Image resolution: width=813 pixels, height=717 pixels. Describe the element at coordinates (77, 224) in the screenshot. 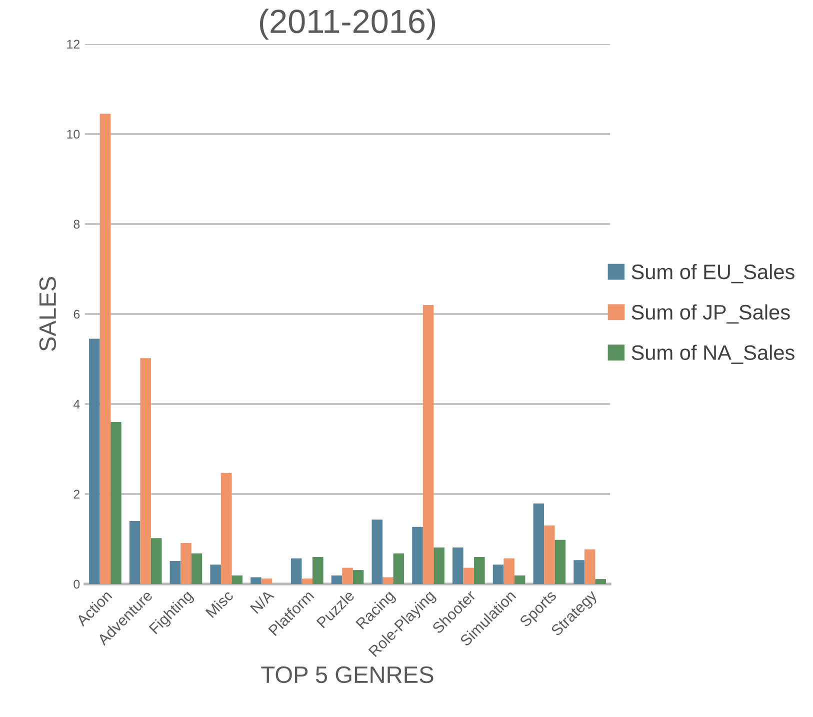

I see `y-tick-label: 8` at that location.